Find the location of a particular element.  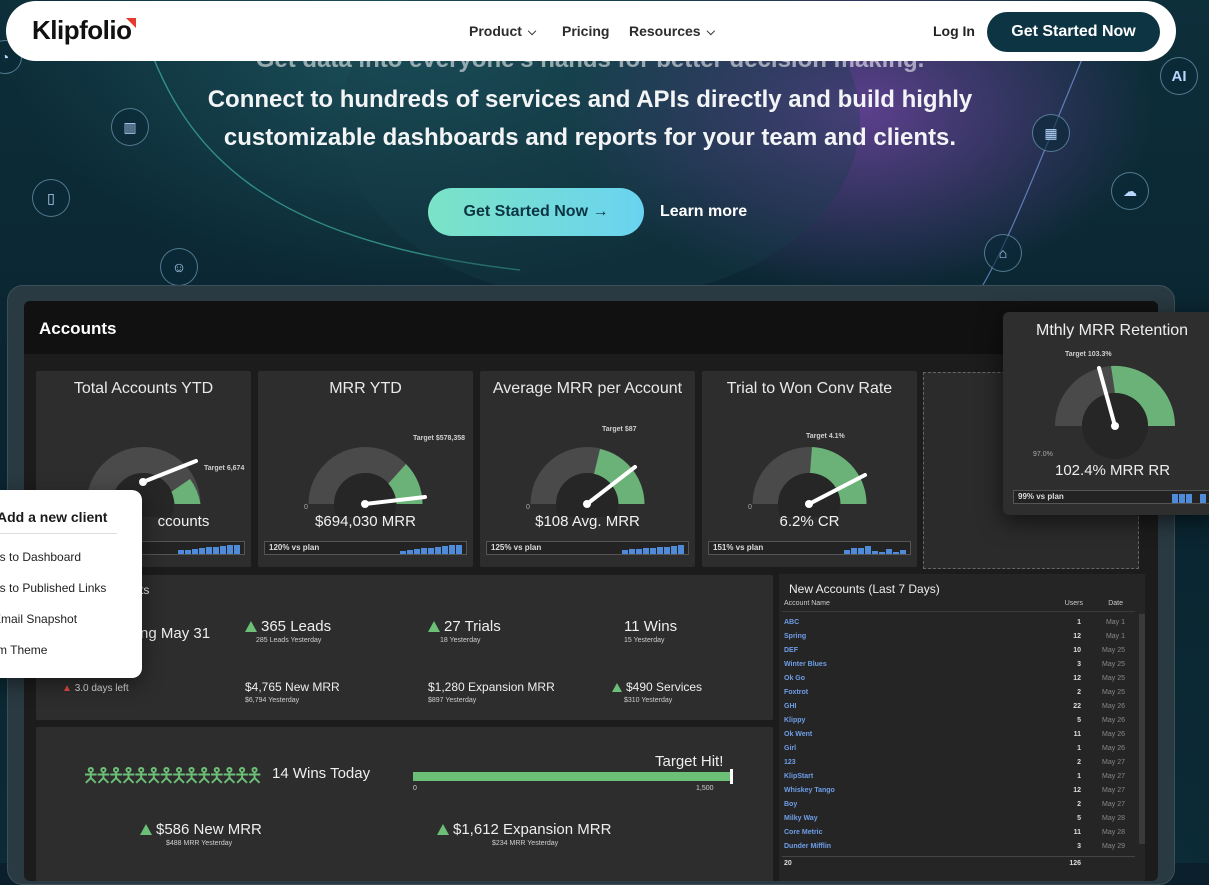

table-row: Girl 1 May 26 is located at coordinates (958, 749).